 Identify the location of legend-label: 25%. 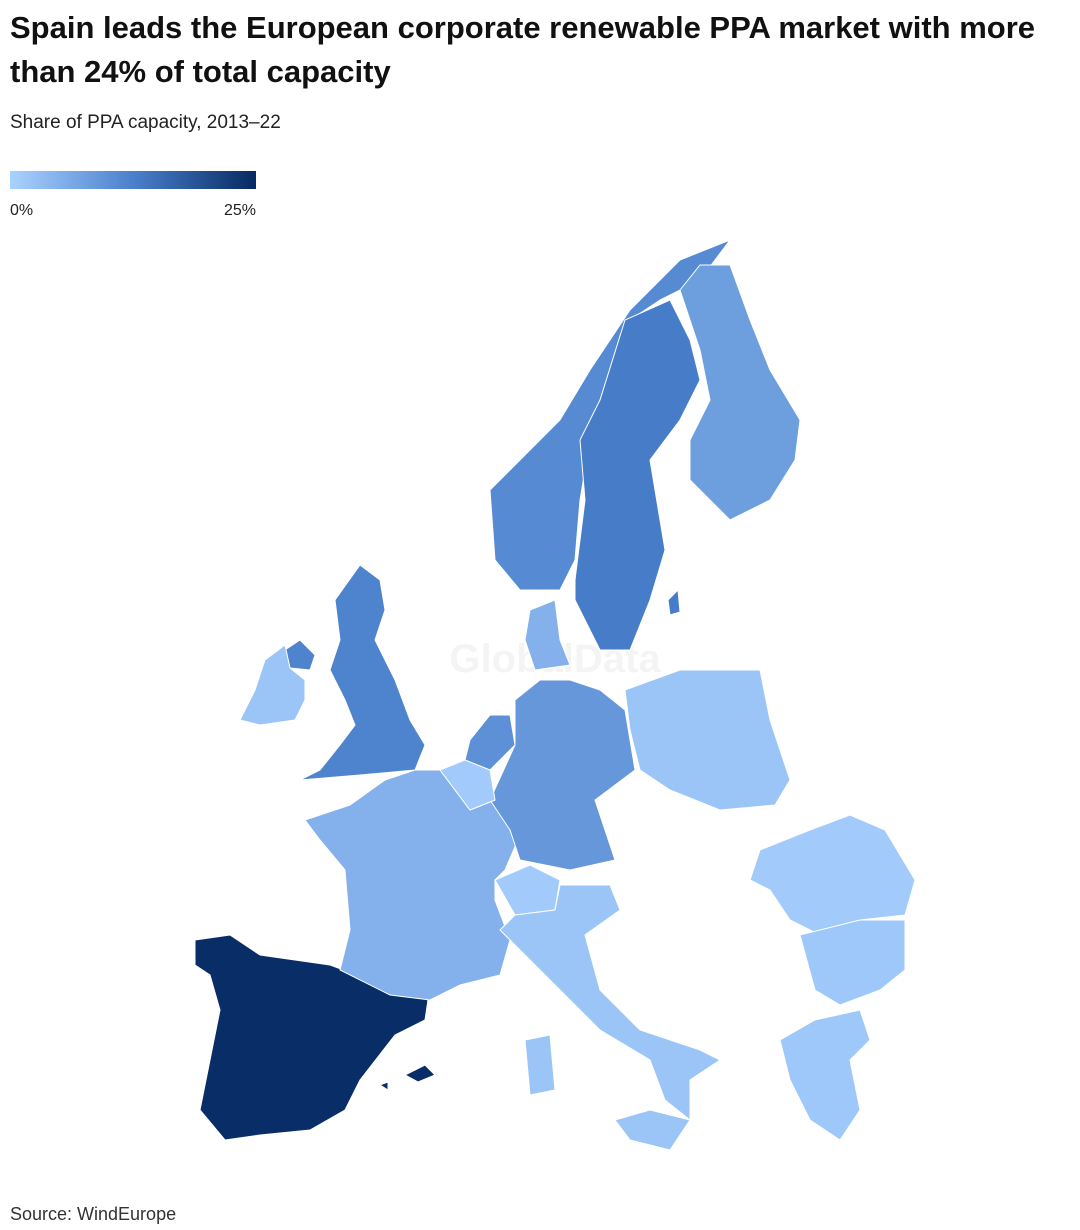
(240, 210).